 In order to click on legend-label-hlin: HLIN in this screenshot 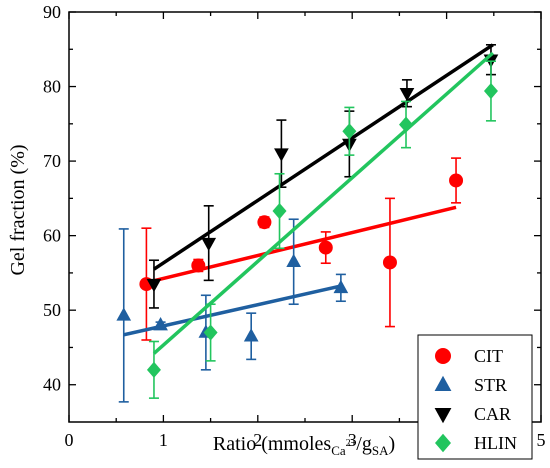, I will do `click(495, 443)`.